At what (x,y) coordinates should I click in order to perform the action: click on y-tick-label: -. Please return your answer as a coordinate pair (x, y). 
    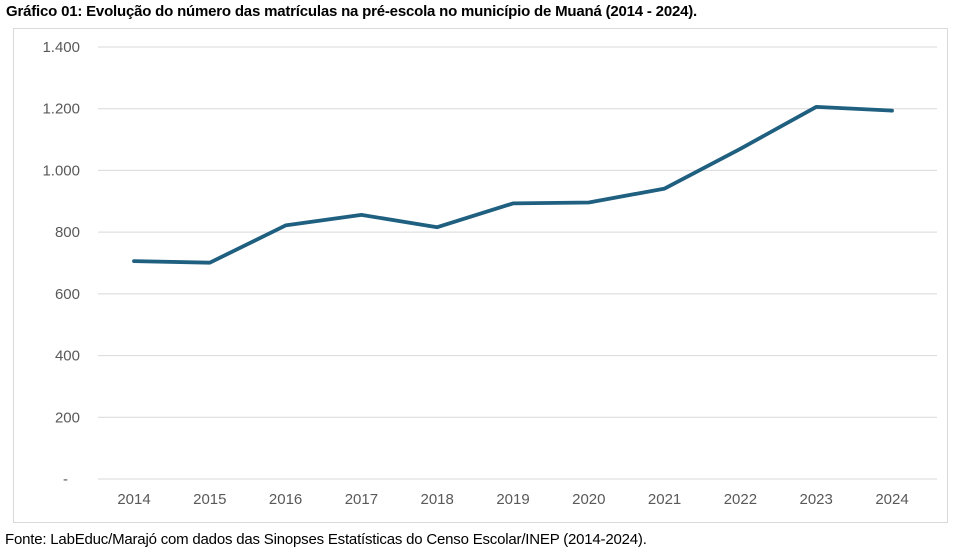
    Looking at the image, I should click on (65, 479).